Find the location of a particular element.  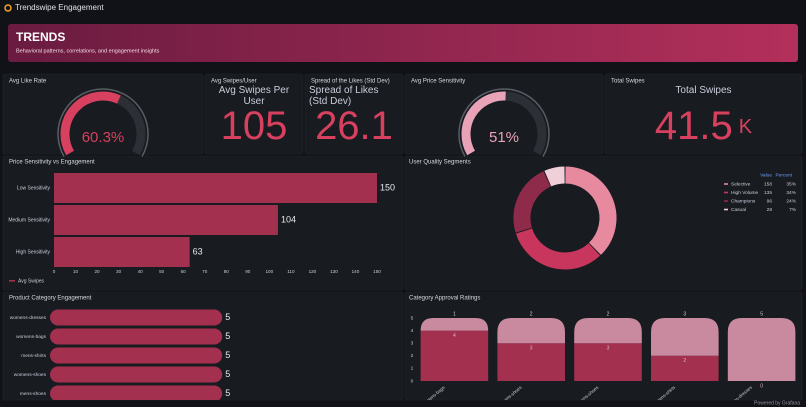

y-tick-label: 0 is located at coordinates (412, 381).